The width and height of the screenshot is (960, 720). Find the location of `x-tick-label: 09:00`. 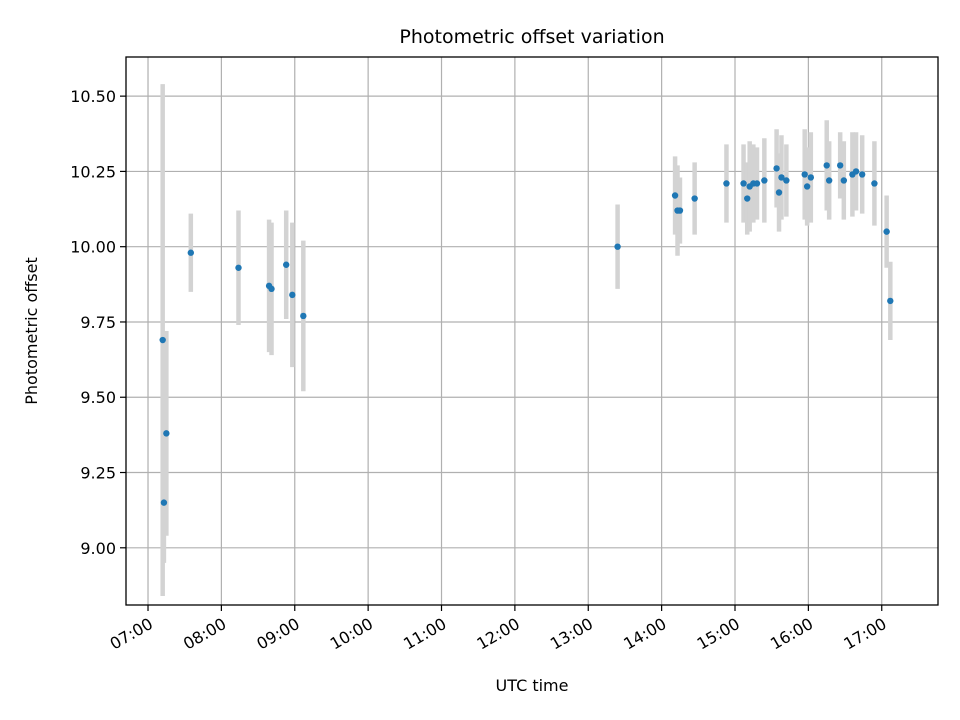

x-tick-label: 09:00 is located at coordinates (277, 634).